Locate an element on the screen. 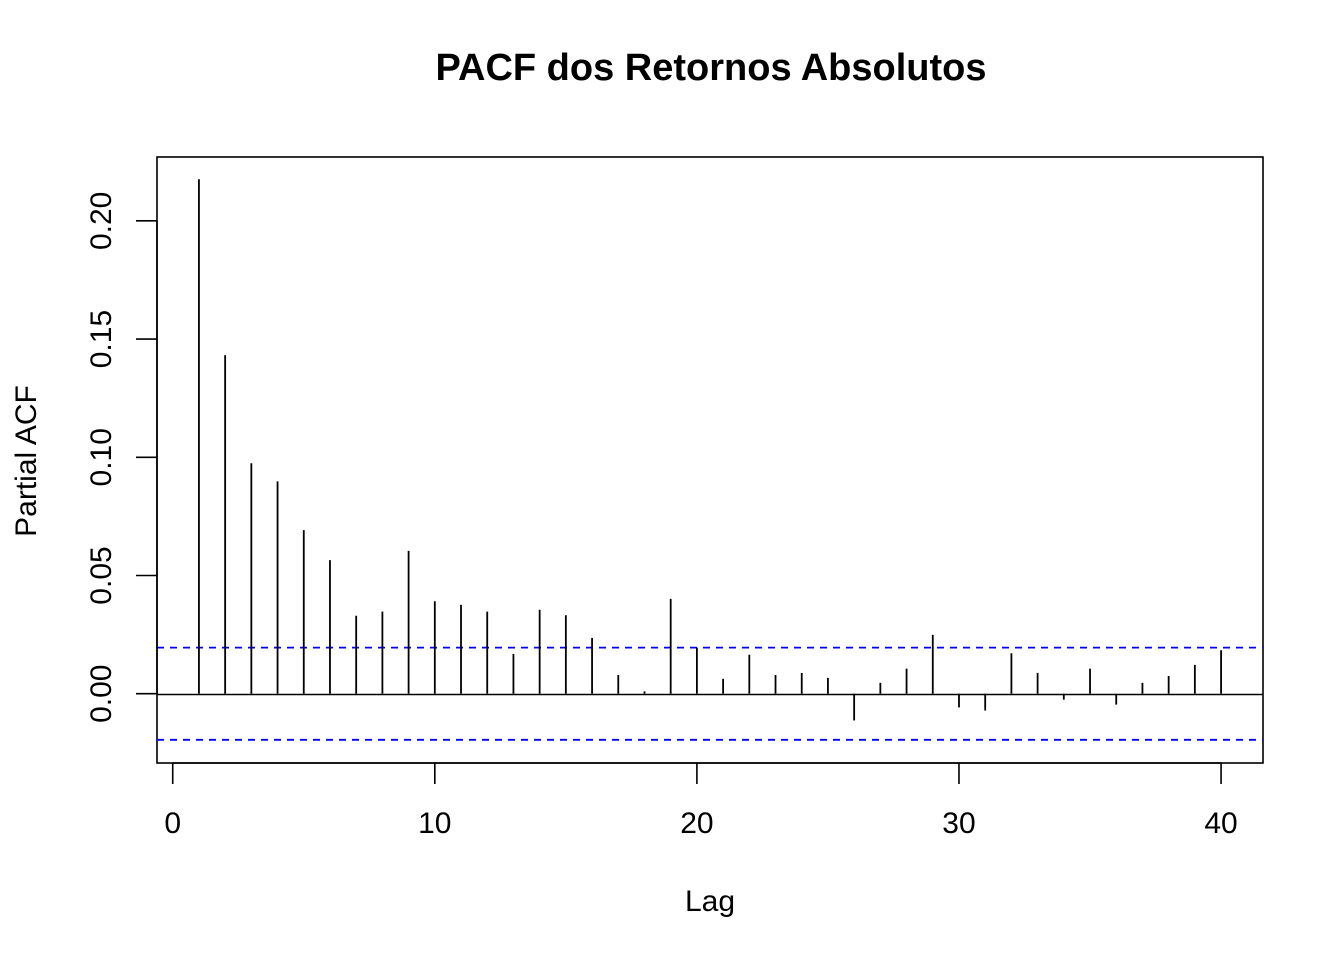 The height and width of the screenshot is (960, 1344). y-tick-label: 0.05 is located at coordinates (101, 575).